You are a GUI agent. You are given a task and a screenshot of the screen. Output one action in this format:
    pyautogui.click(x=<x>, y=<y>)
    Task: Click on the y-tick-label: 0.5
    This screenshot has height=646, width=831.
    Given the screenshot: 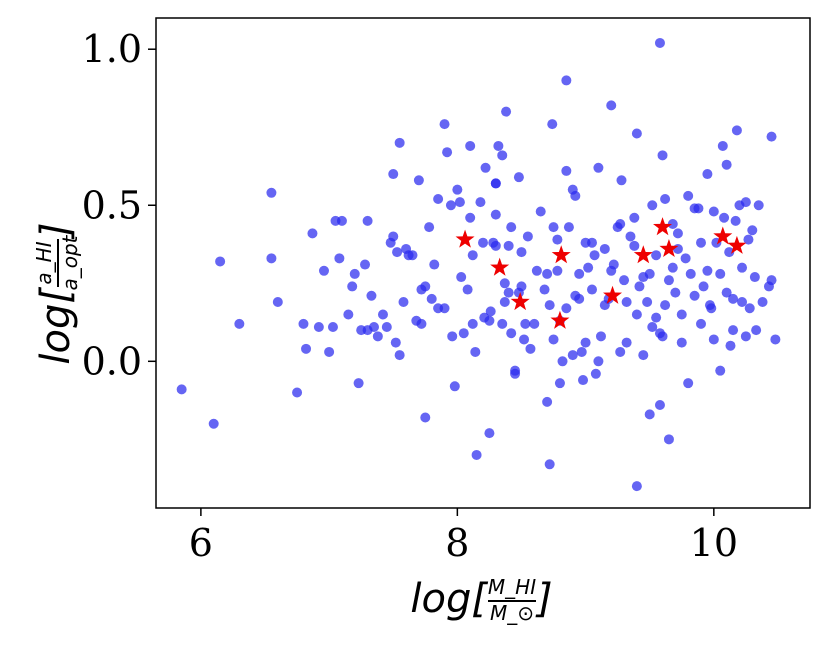 What is the action you would take?
    pyautogui.click(x=112, y=205)
    